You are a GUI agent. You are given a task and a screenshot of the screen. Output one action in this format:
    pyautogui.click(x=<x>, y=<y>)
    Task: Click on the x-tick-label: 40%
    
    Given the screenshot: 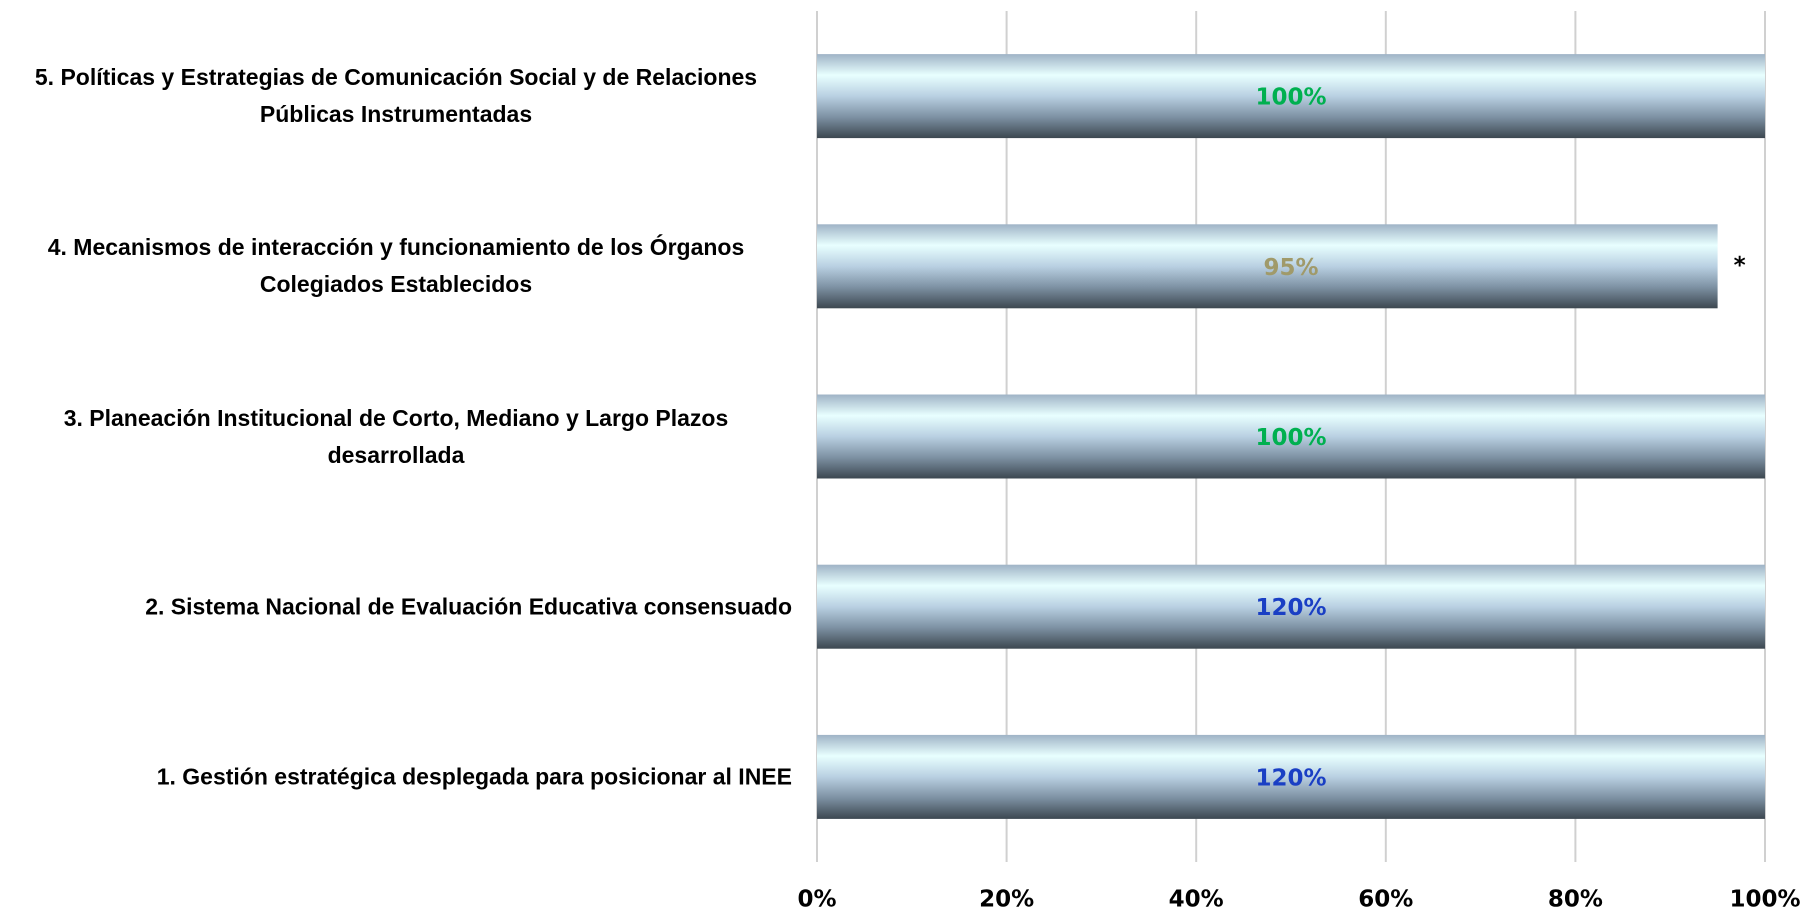 What is the action you would take?
    pyautogui.click(x=1196, y=899)
    